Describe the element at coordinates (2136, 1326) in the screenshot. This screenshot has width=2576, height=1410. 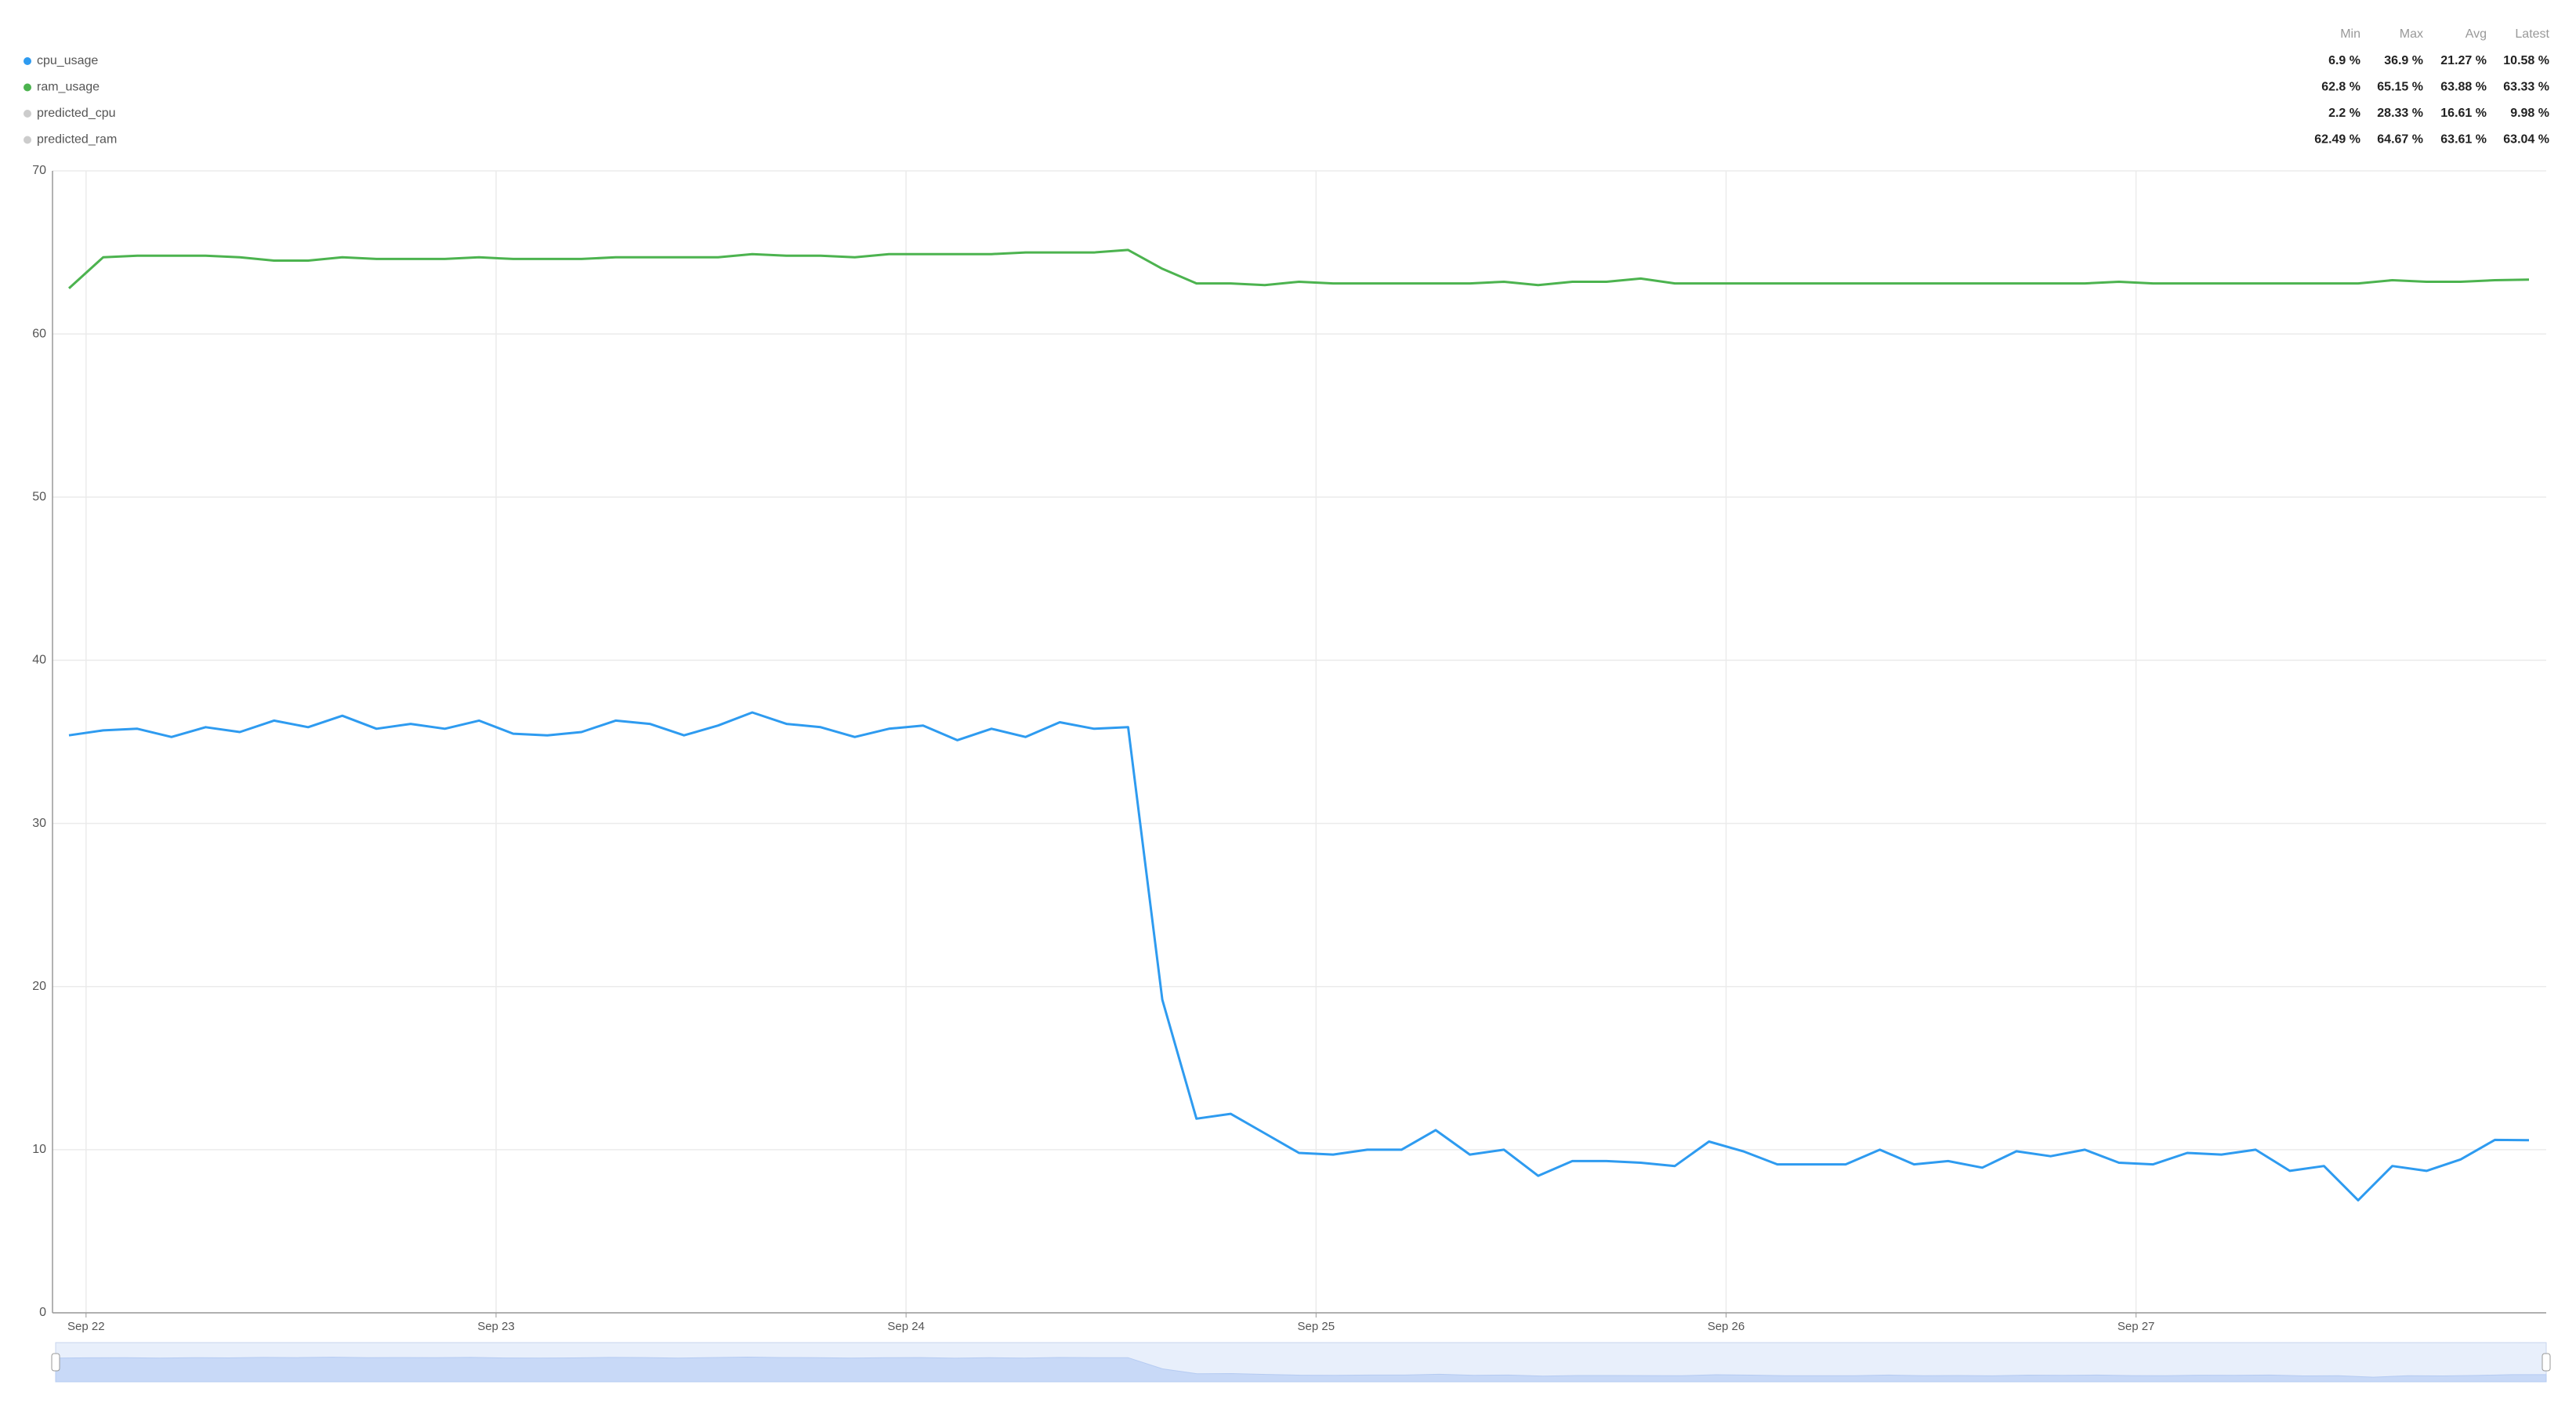
I see `x-tick-label: Sep 27` at that location.